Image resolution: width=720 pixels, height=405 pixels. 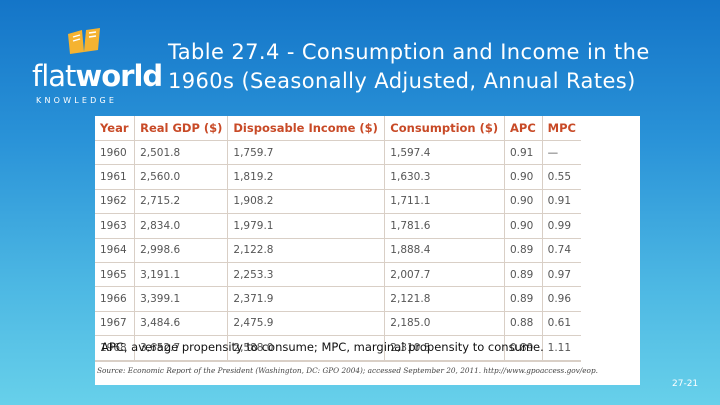 I want to click on cell-year: 1961, so click(x=115, y=177).